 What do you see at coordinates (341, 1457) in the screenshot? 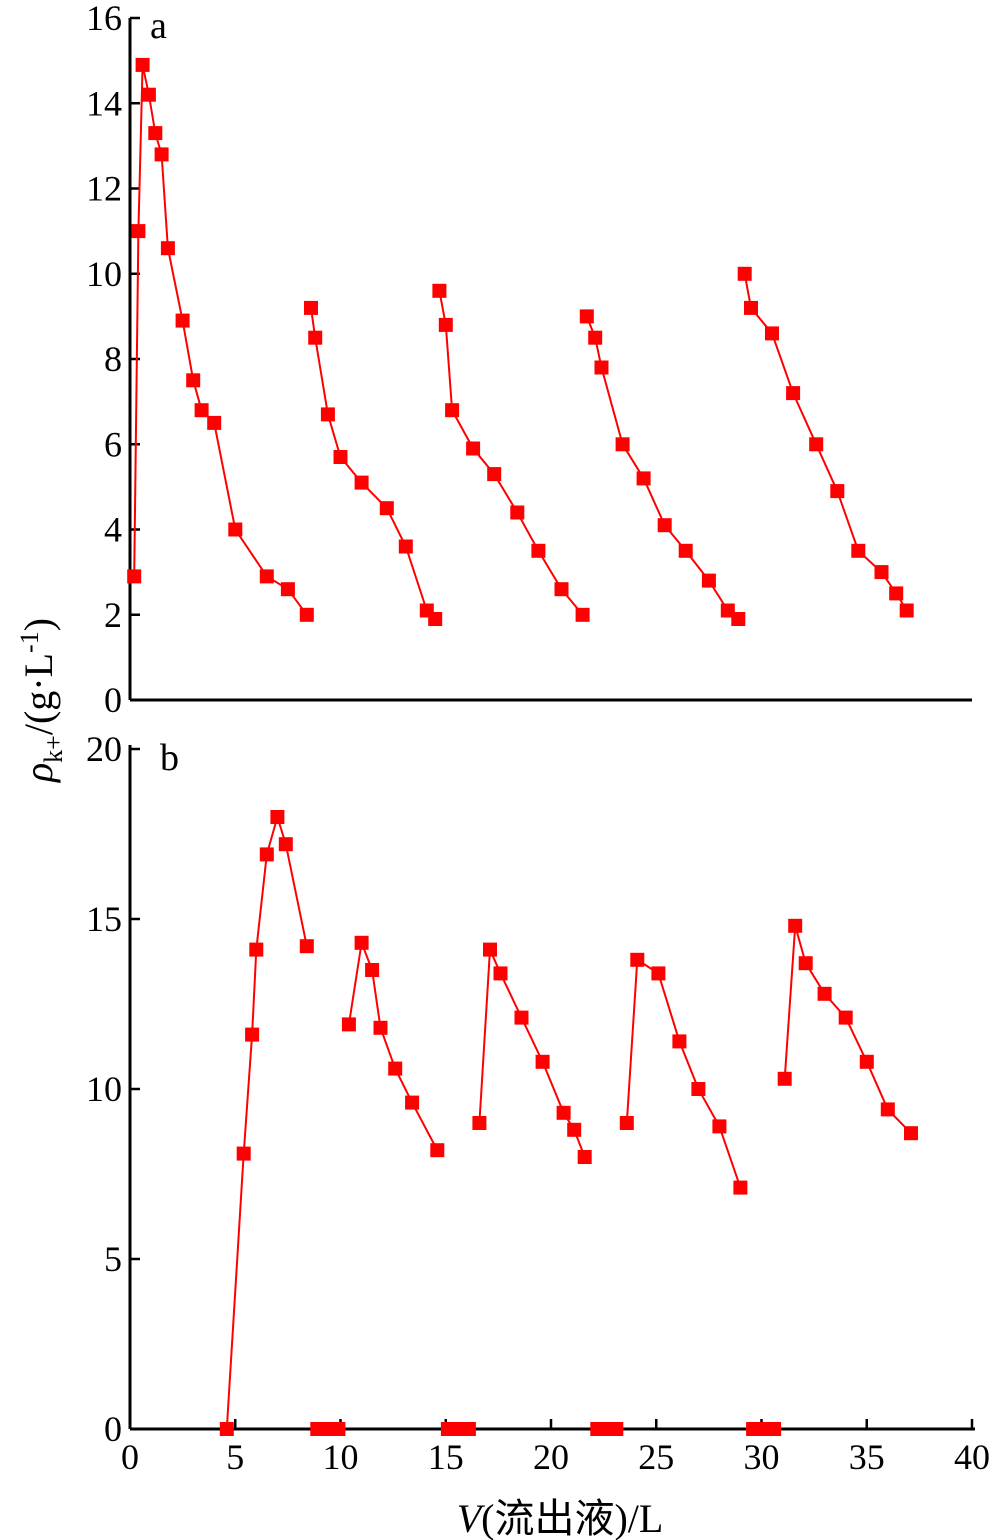
I see `panel-b-x-tick-label: 10` at bounding box center [341, 1457].